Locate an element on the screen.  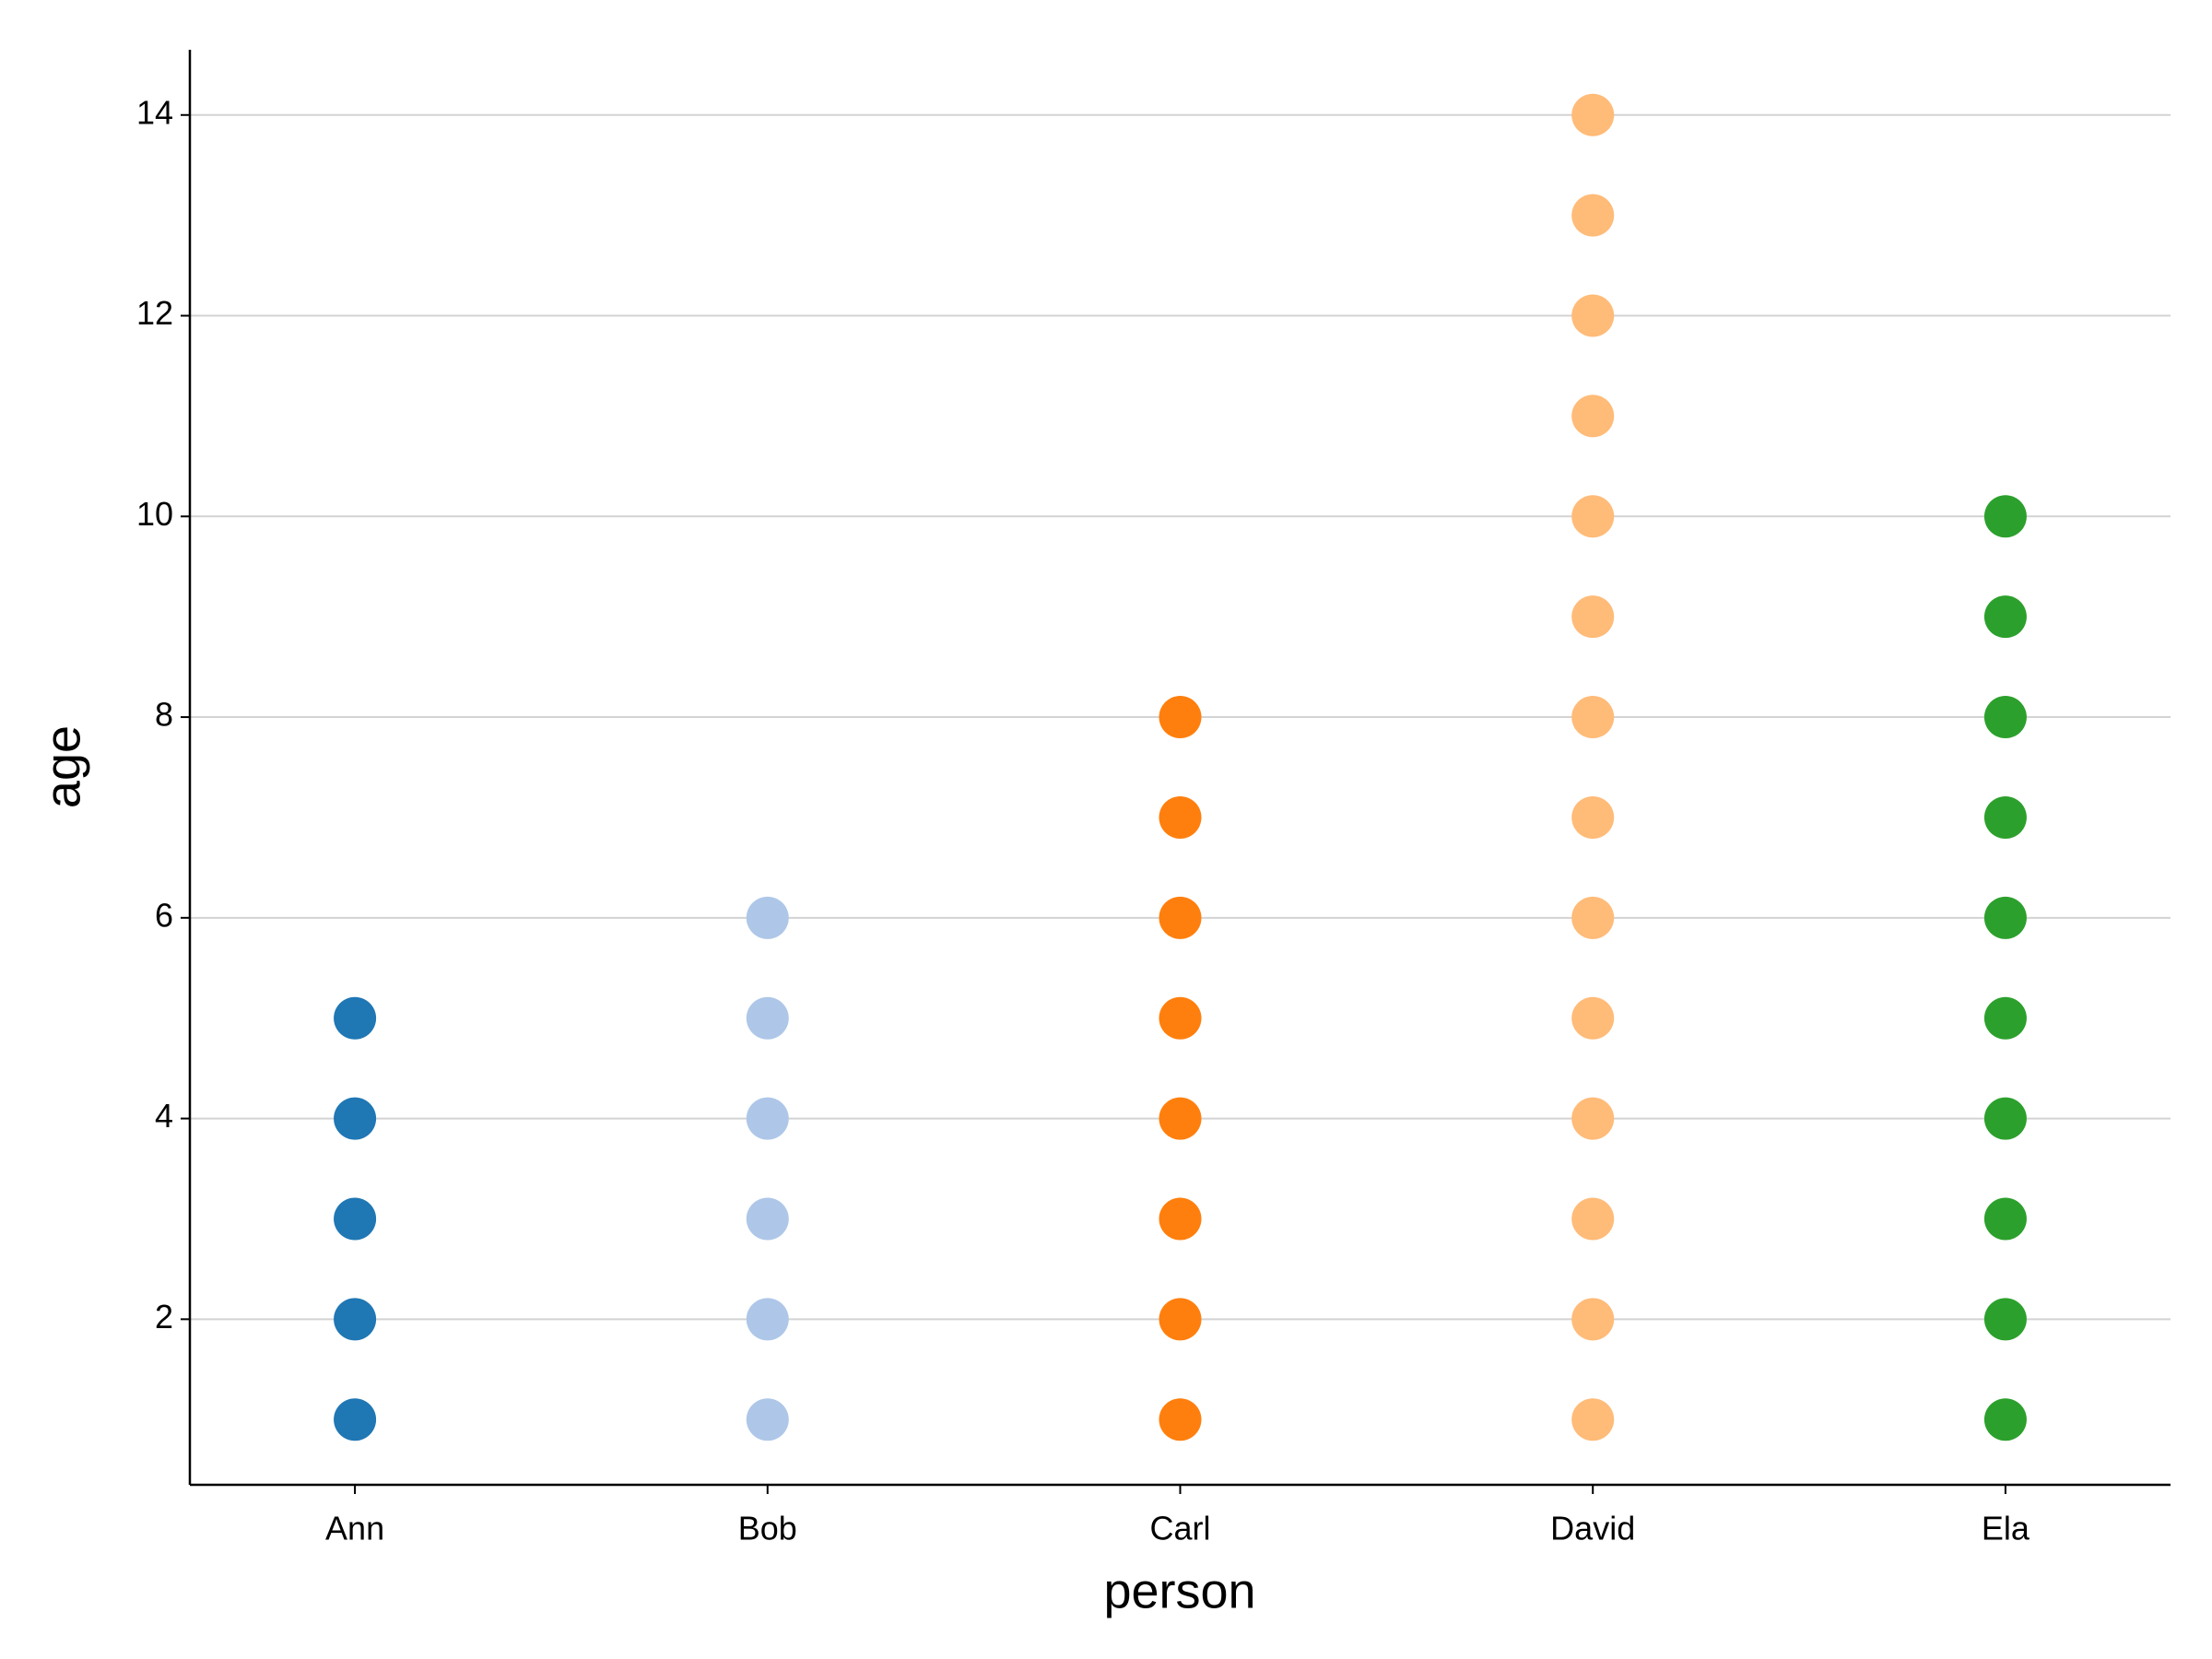
y-tick-label: 14 is located at coordinates (154, 112).